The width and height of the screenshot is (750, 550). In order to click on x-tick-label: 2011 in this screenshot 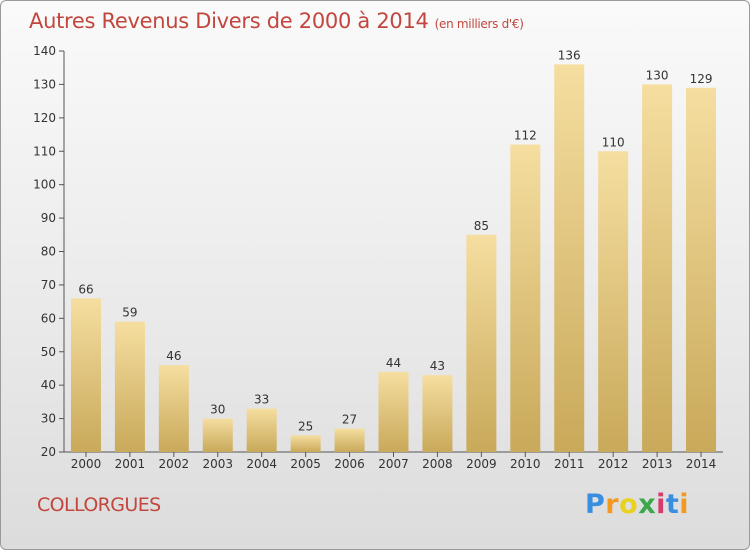, I will do `click(569, 464)`.